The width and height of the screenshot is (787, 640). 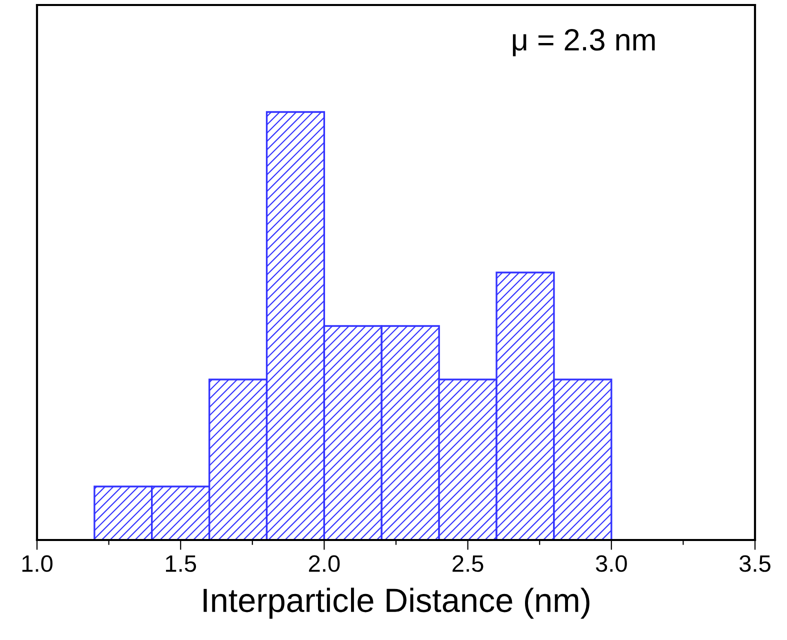 I want to click on x-tick-label: 2.0, so click(x=324, y=563).